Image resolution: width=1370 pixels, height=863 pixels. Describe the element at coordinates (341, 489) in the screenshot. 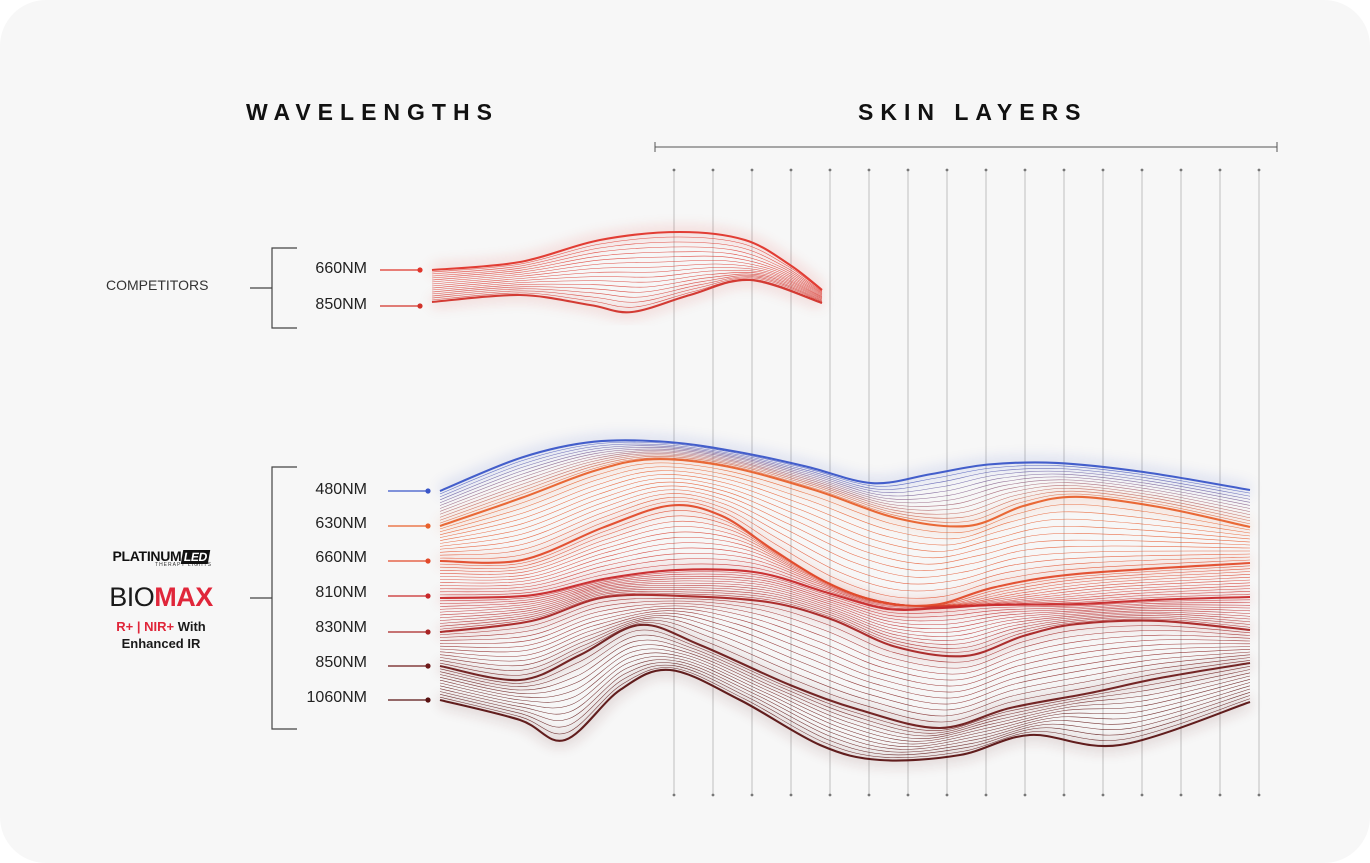

I see `biomax-wavelength-480: 480NM` at that location.